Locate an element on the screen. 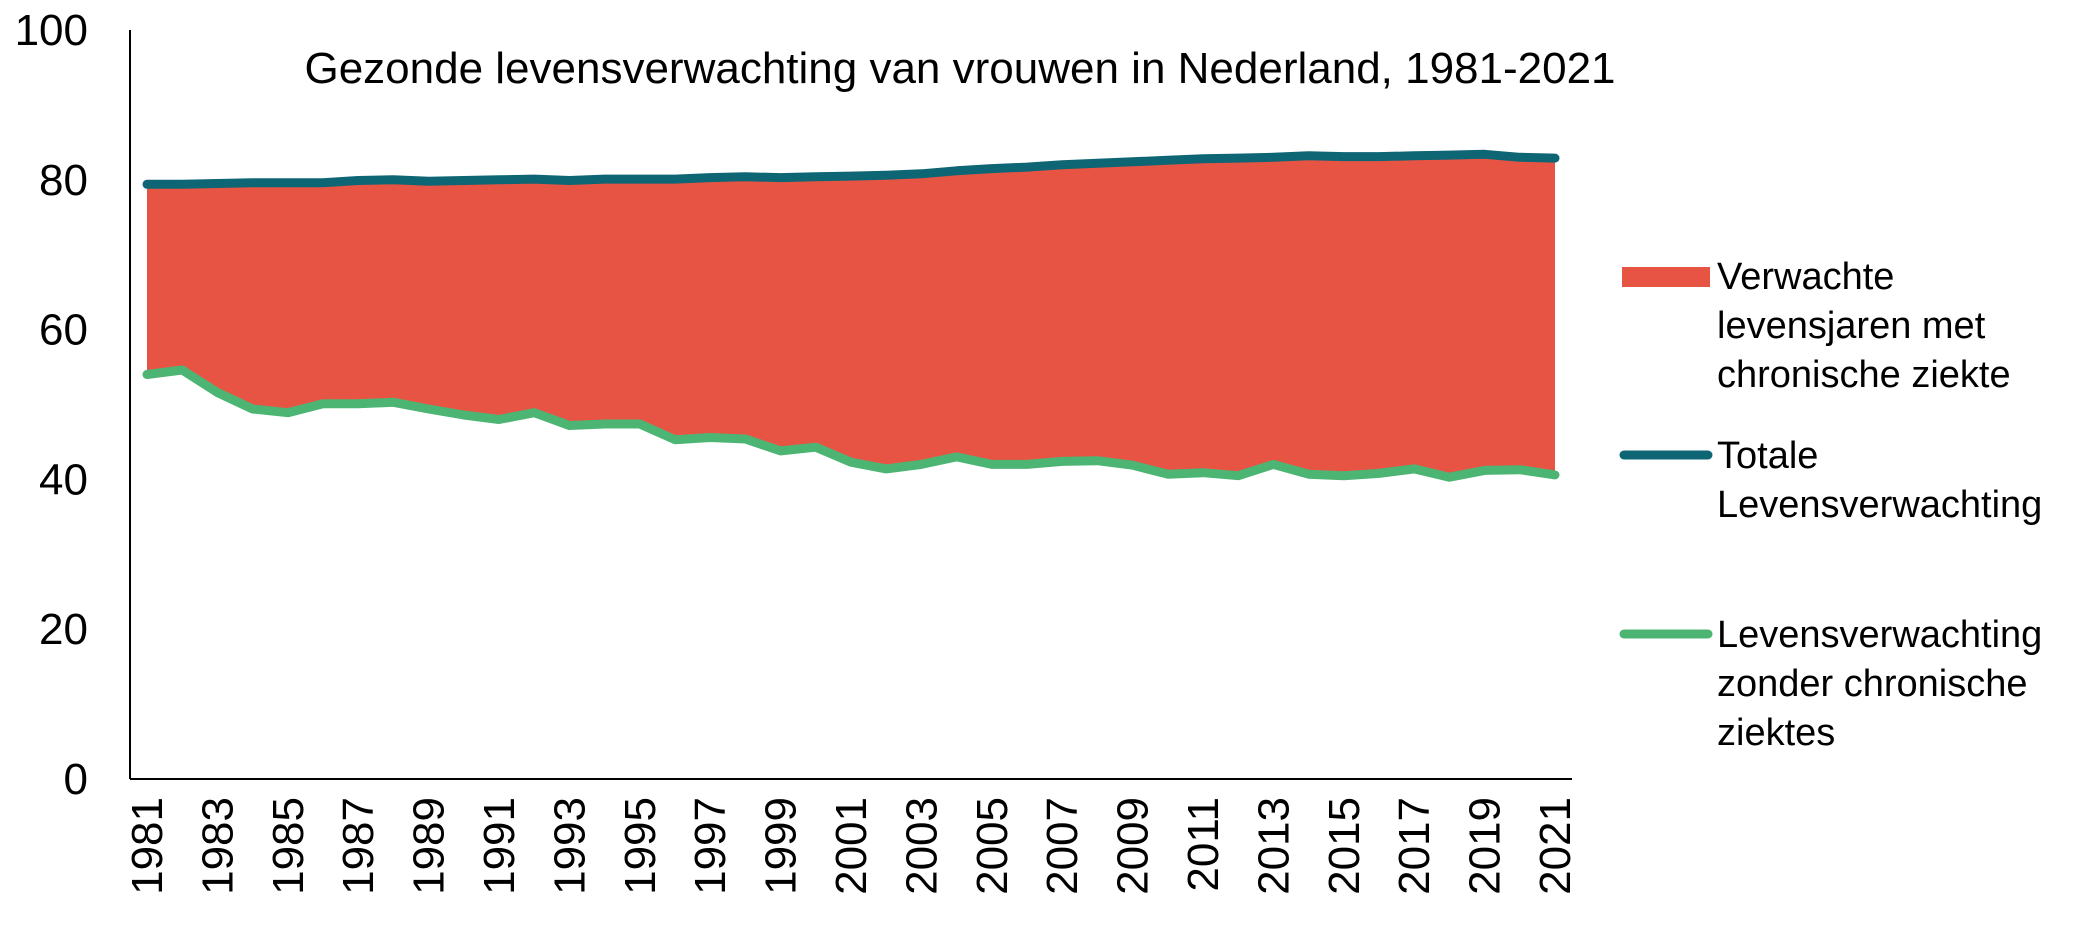 This screenshot has height=943, width=2079. y-tick-label: 60 is located at coordinates (63, 330).